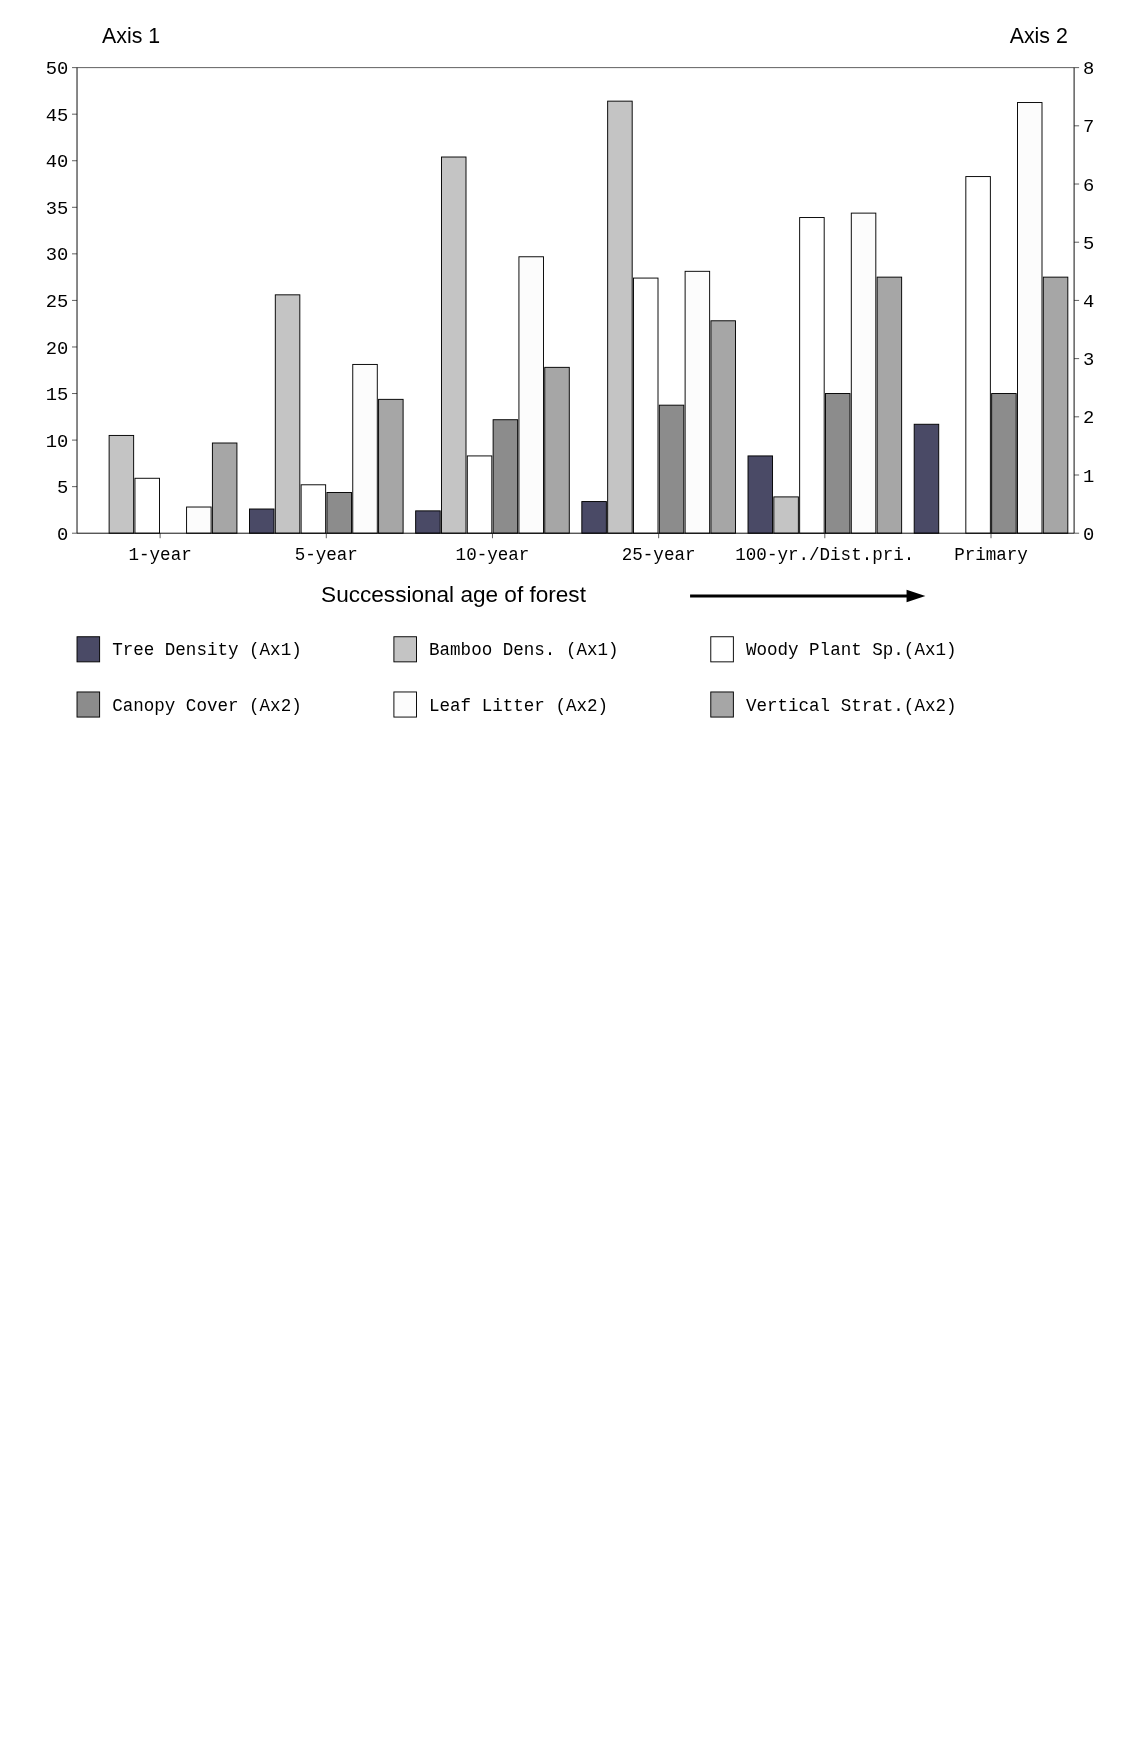 The width and height of the screenshot is (1121, 1761). Describe the element at coordinates (1088, 476) in the screenshot. I see `y2-tick-label: 1` at that location.